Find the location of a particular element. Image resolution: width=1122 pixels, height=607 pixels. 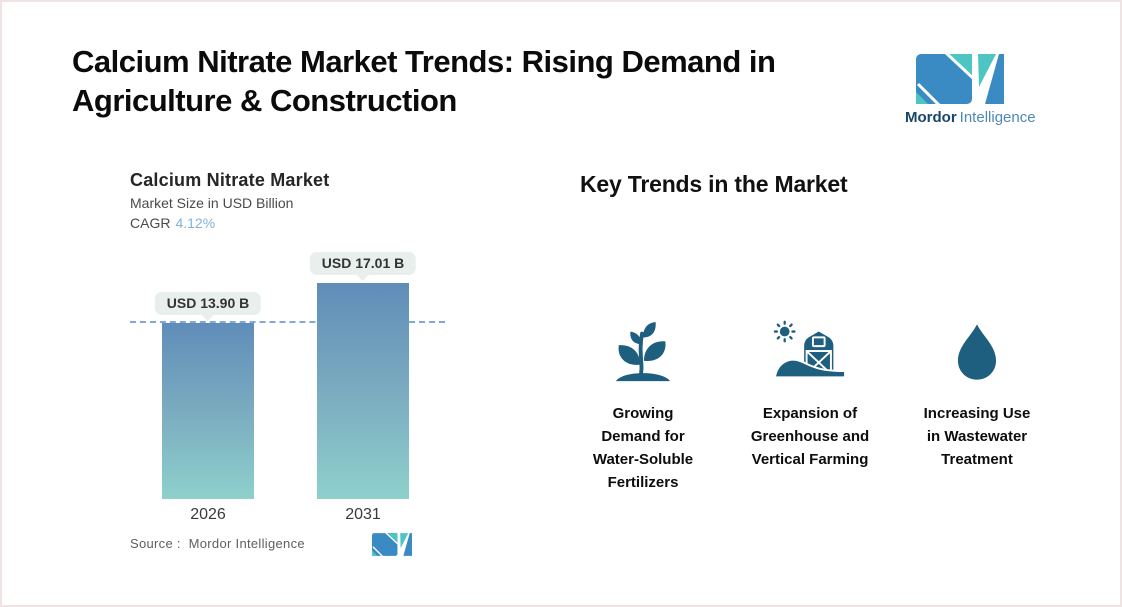

trends-heading: Key Trends in the Market is located at coordinates (714, 184).